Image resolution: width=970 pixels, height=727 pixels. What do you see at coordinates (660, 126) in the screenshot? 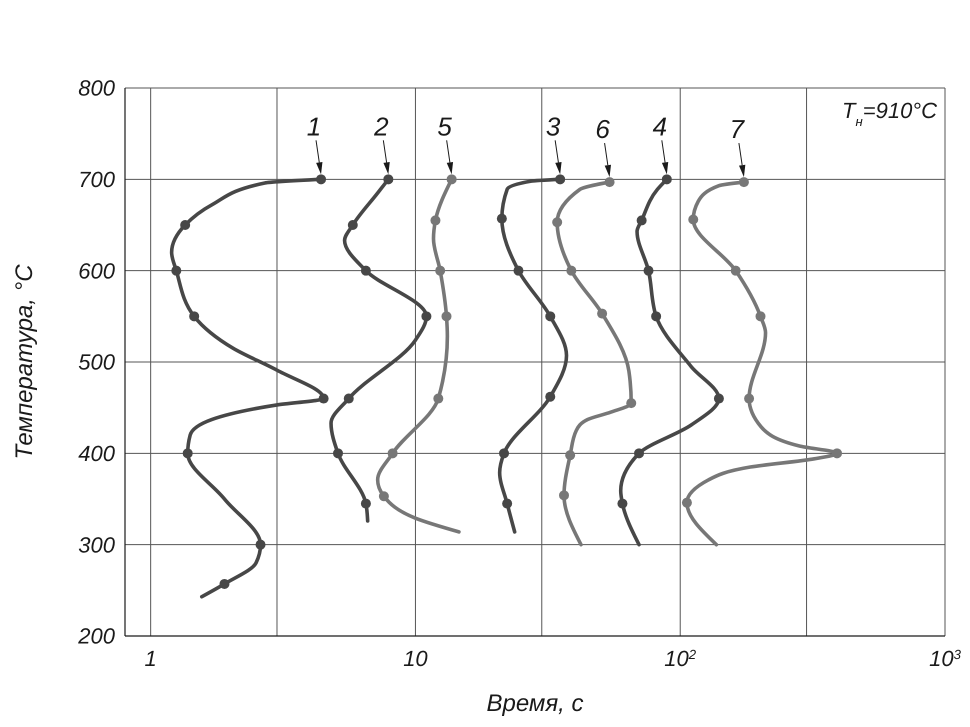
I see `series-label: 4` at bounding box center [660, 126].